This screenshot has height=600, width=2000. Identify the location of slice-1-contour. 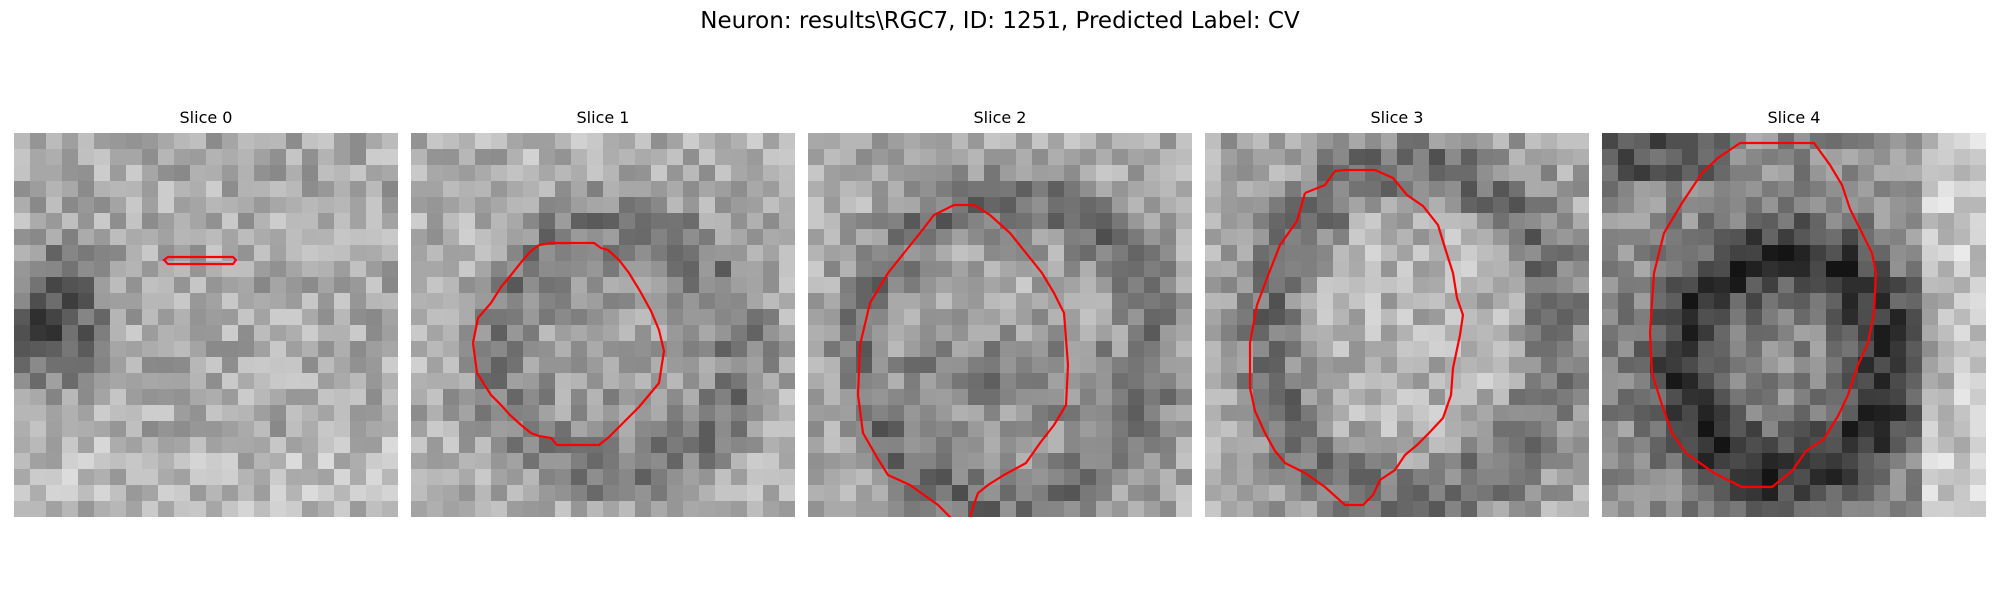
(568, 344).